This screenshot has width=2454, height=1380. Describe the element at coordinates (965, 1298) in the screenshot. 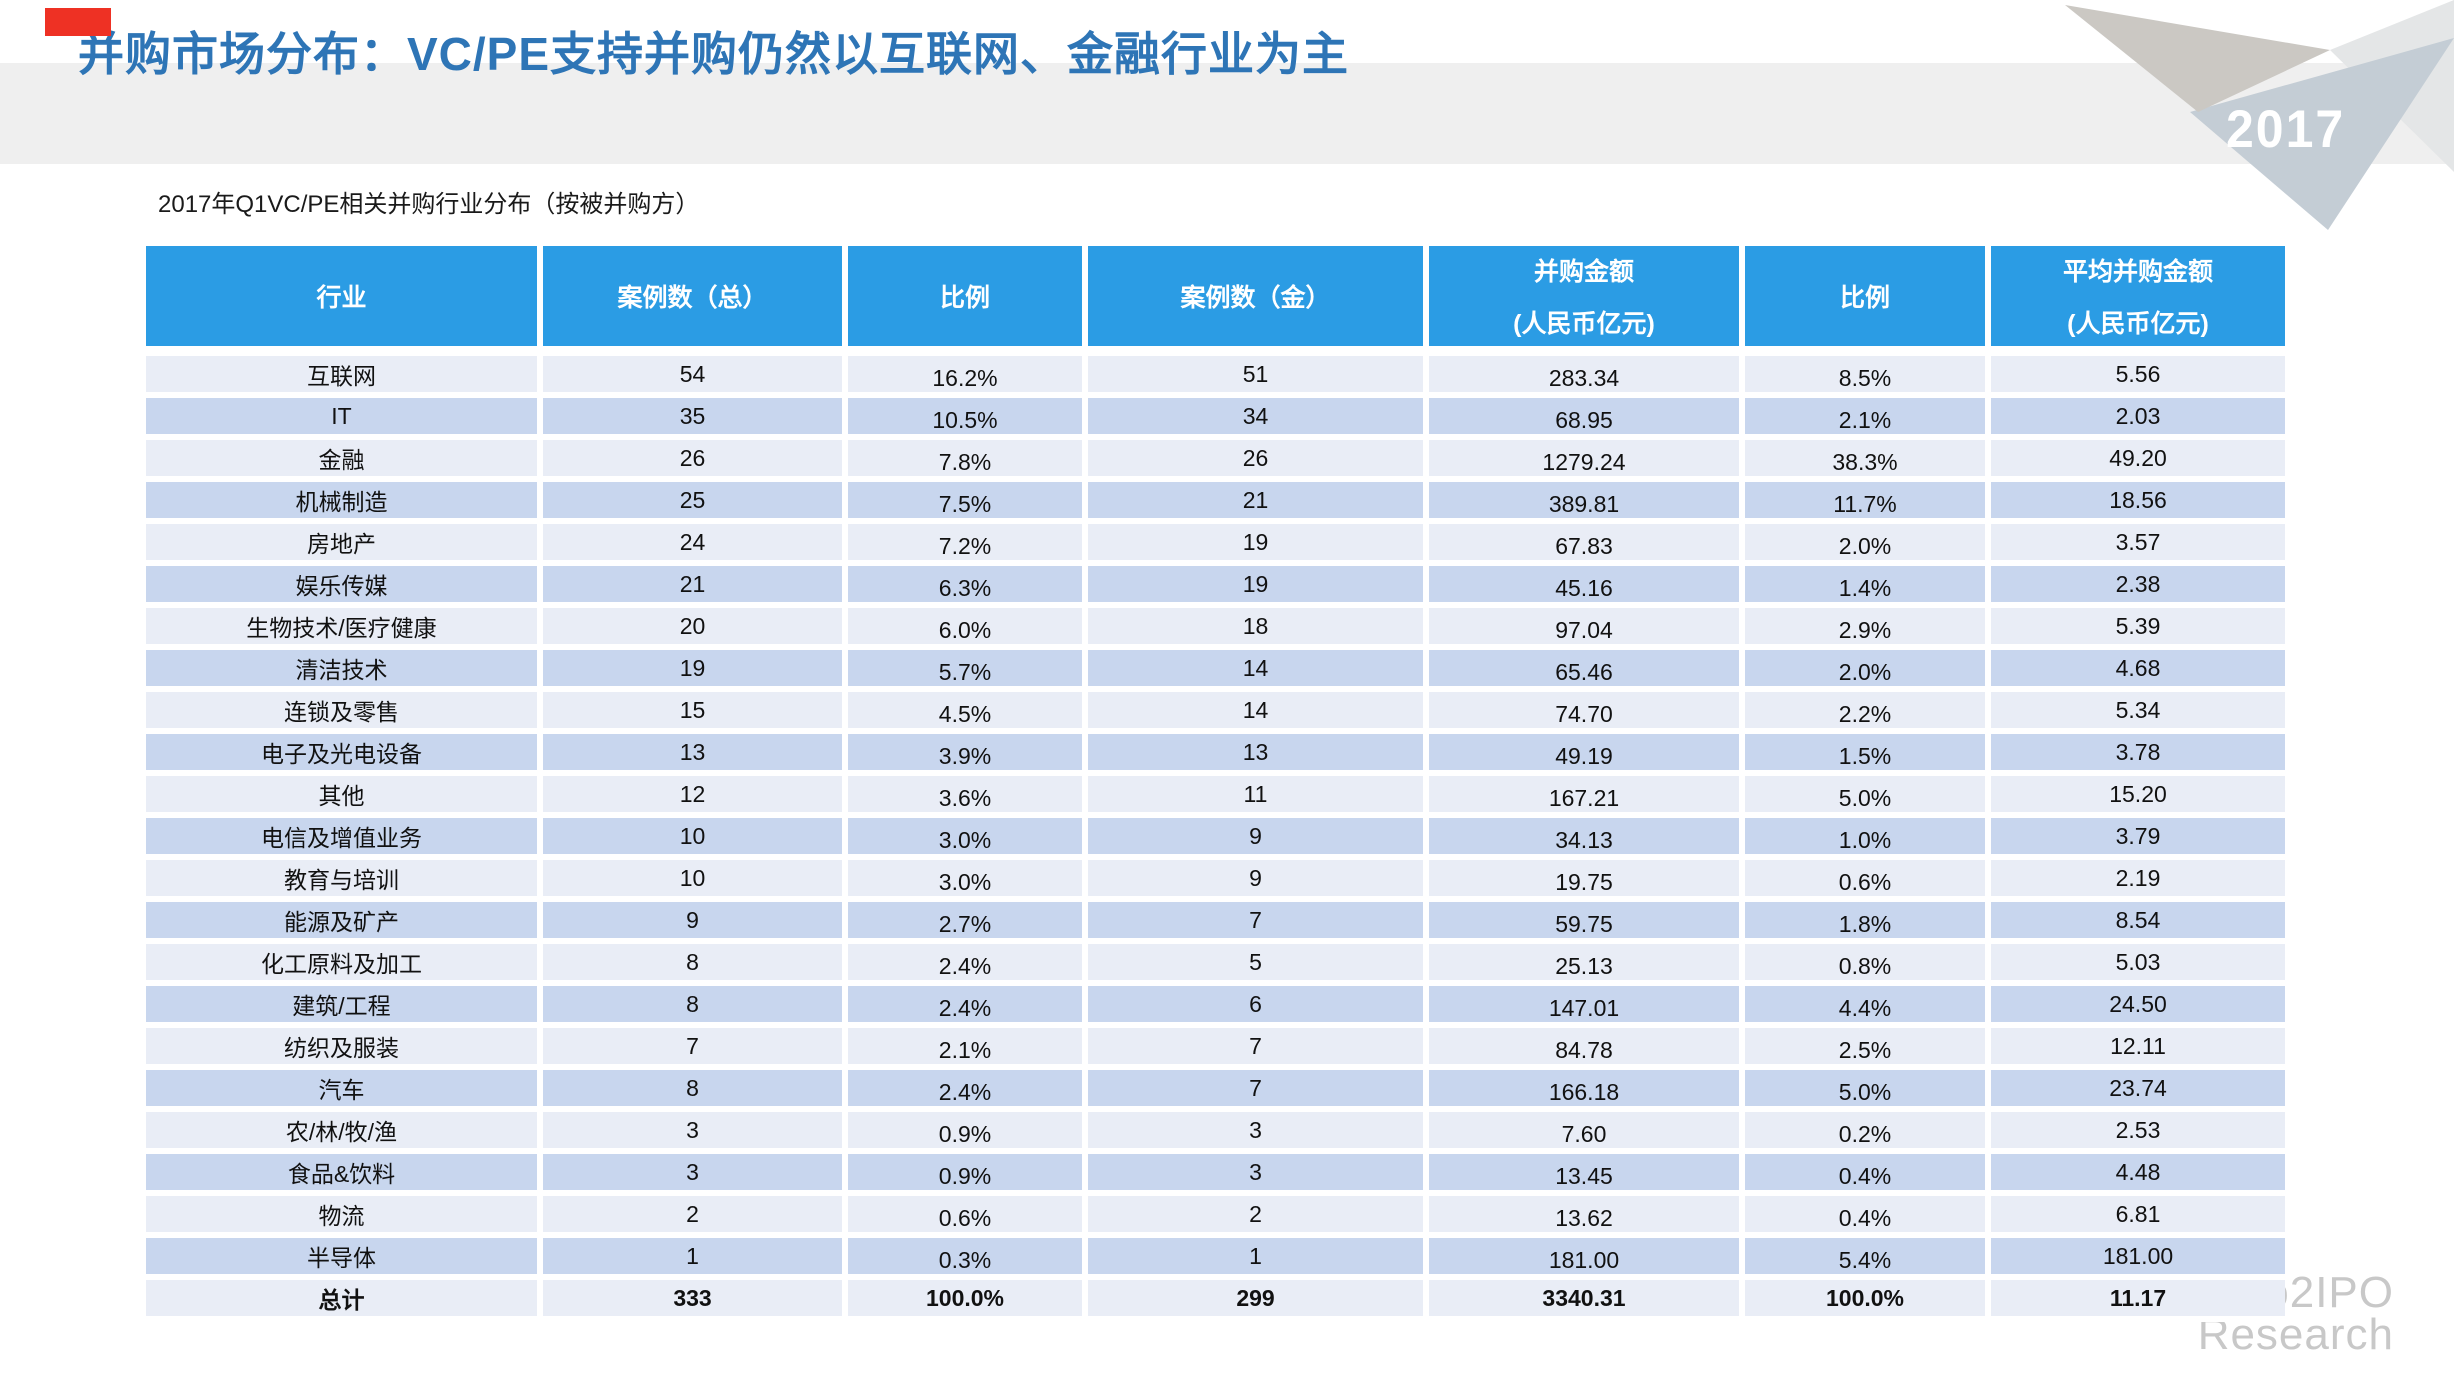

I see `value-cell: 100.0%` at that location.